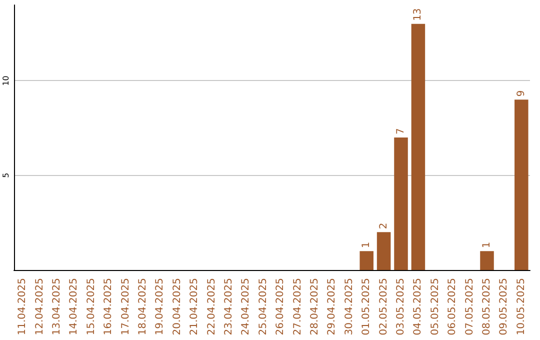 The height and width of the screenshot is (340, 540). What do you see at coordinates (521, 93) in the screenshot?
I see `data-label: 9` at bounding box center [521, 93].